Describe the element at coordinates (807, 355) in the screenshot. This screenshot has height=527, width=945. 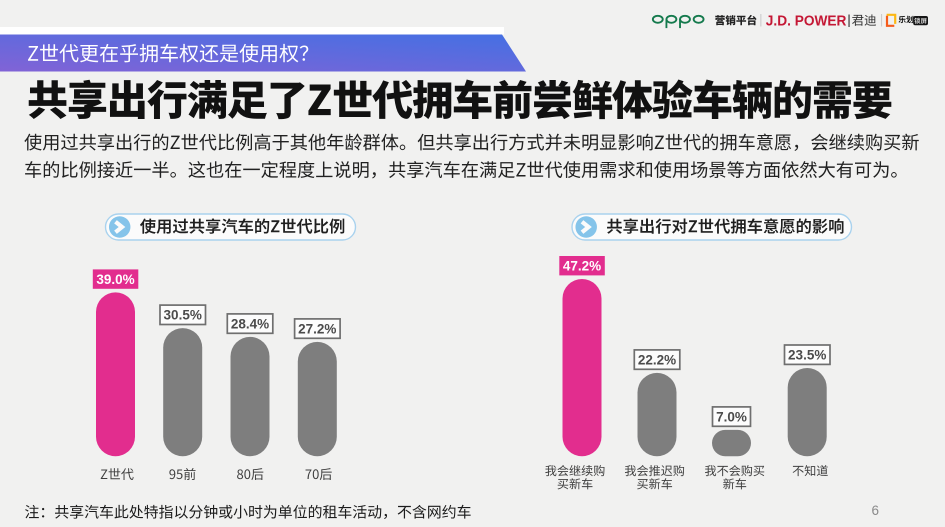
I see `svg-text: 23.5%` at that location.